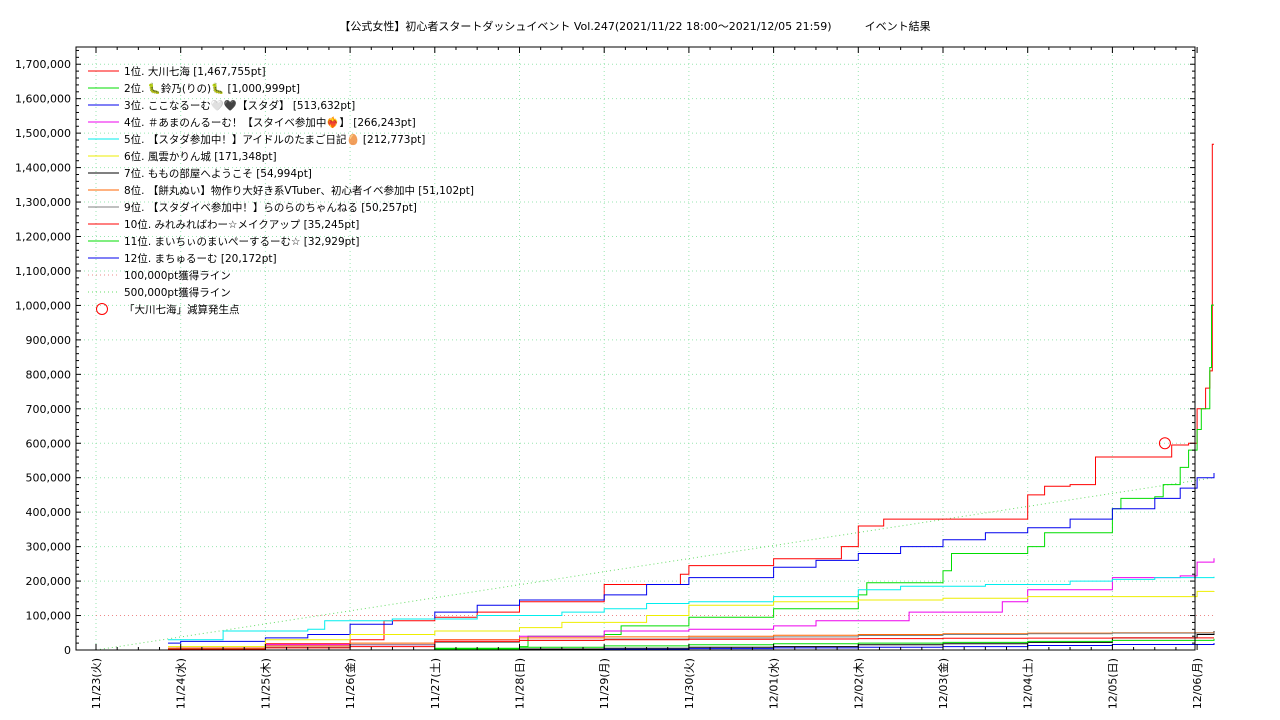  What do you see at coordinates (774, 683) in the screenshot?
I see `x-tick-label: 12/01(水)` at bounding box center [774, 683].